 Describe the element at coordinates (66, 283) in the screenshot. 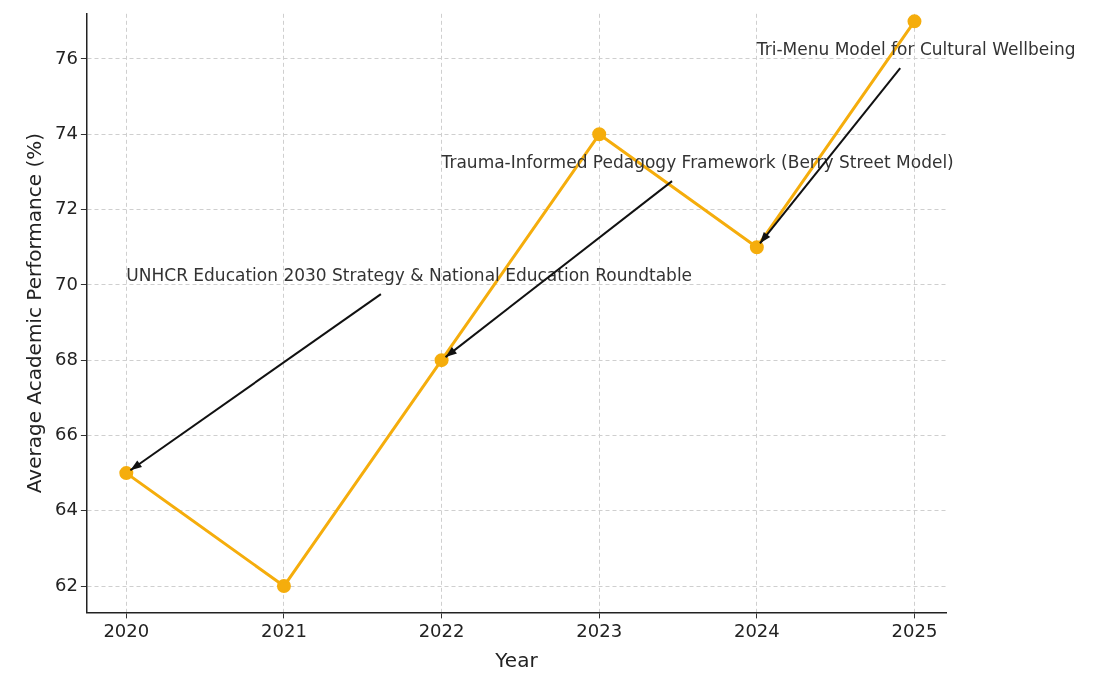

I see `y-tick-label: 70` at that location.